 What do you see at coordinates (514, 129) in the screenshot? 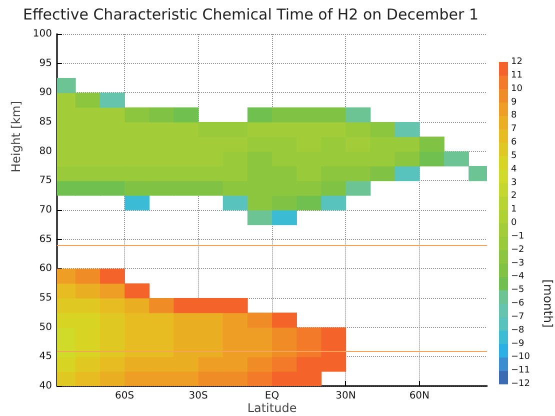
I see `color-bar-label: 7` at bounding box center [514, 129].